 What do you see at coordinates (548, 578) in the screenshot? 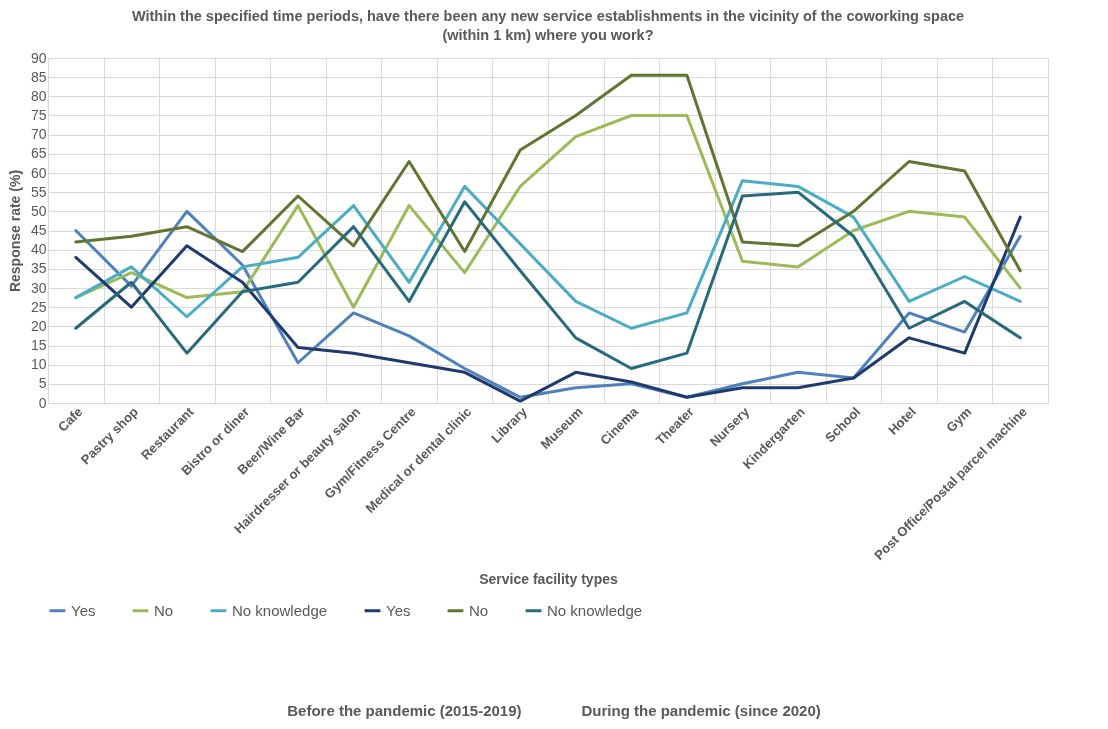
I see `x-axis-title: Service facility types` at bounding box center [548, 578].